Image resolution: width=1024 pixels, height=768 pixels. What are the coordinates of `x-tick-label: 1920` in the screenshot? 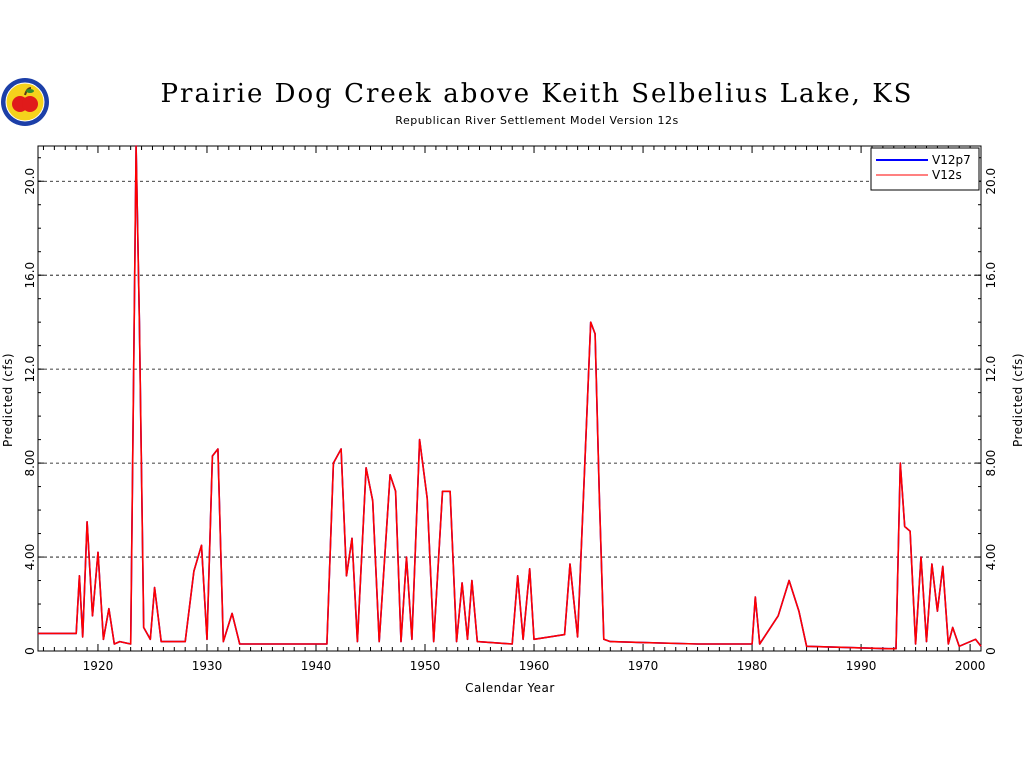 It's located at (98, 666).